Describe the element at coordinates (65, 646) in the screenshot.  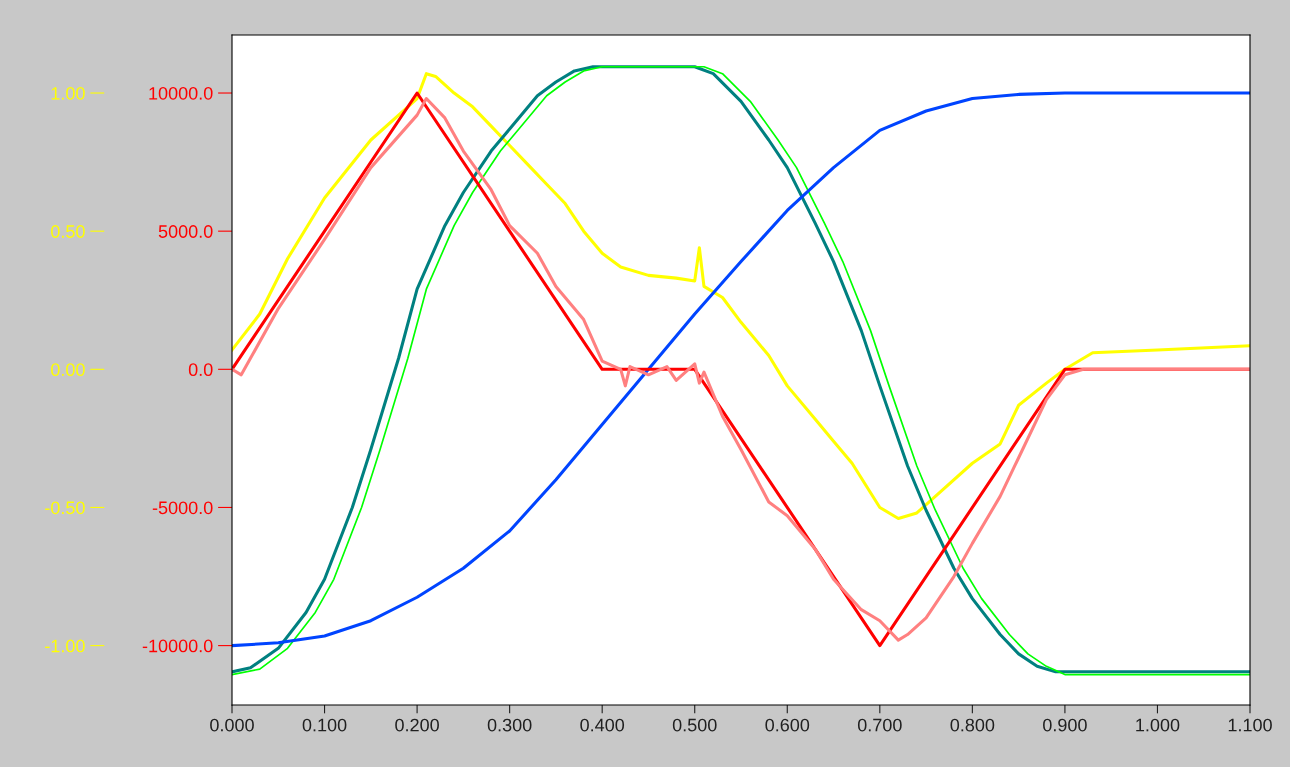
I see `y2-tick-label: -1.00` at that location.